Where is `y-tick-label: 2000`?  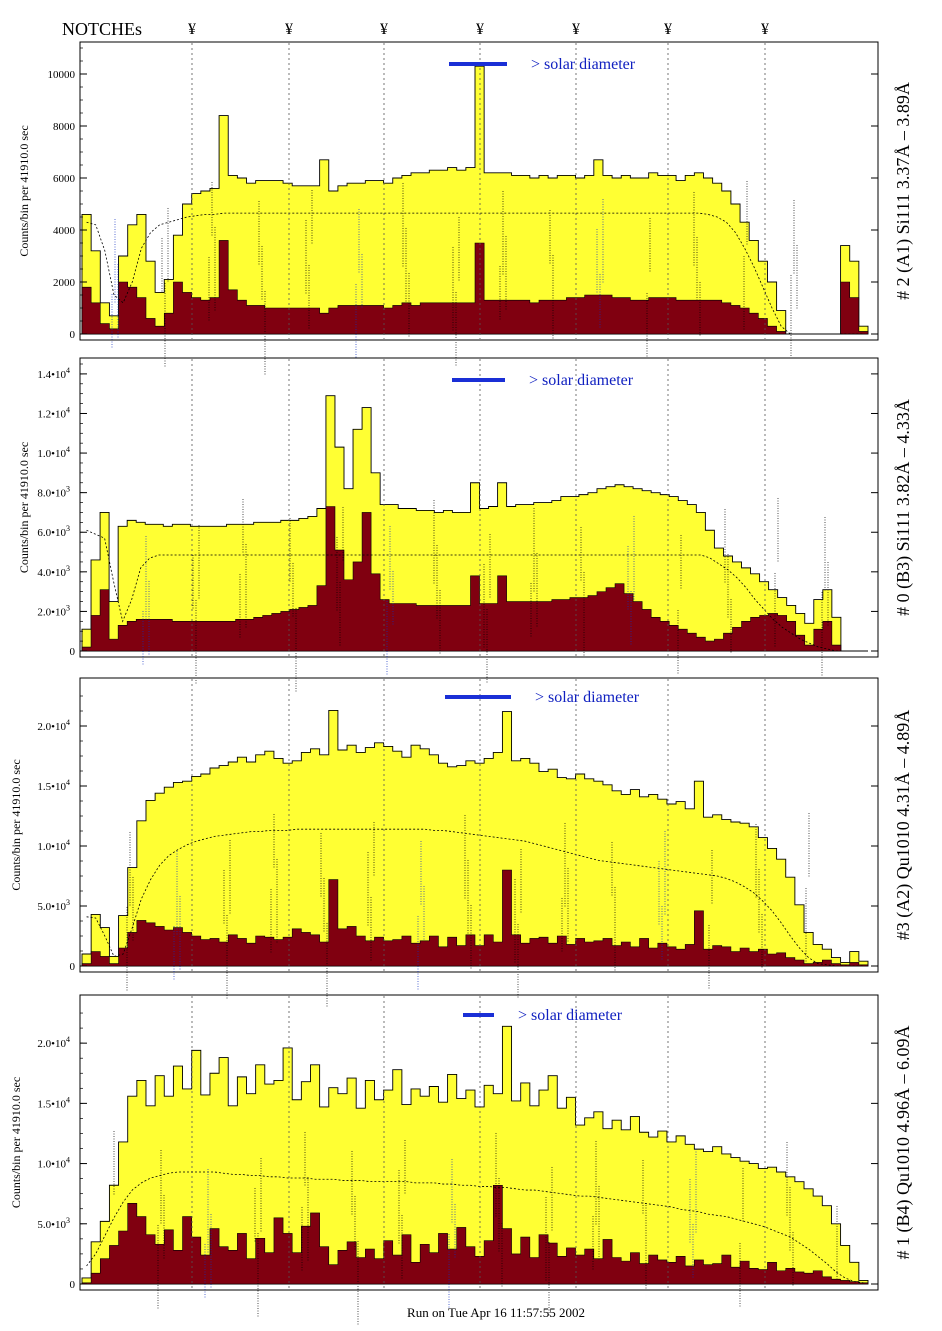
y-tick-label: 2000 is located at coordinates (64, 283).